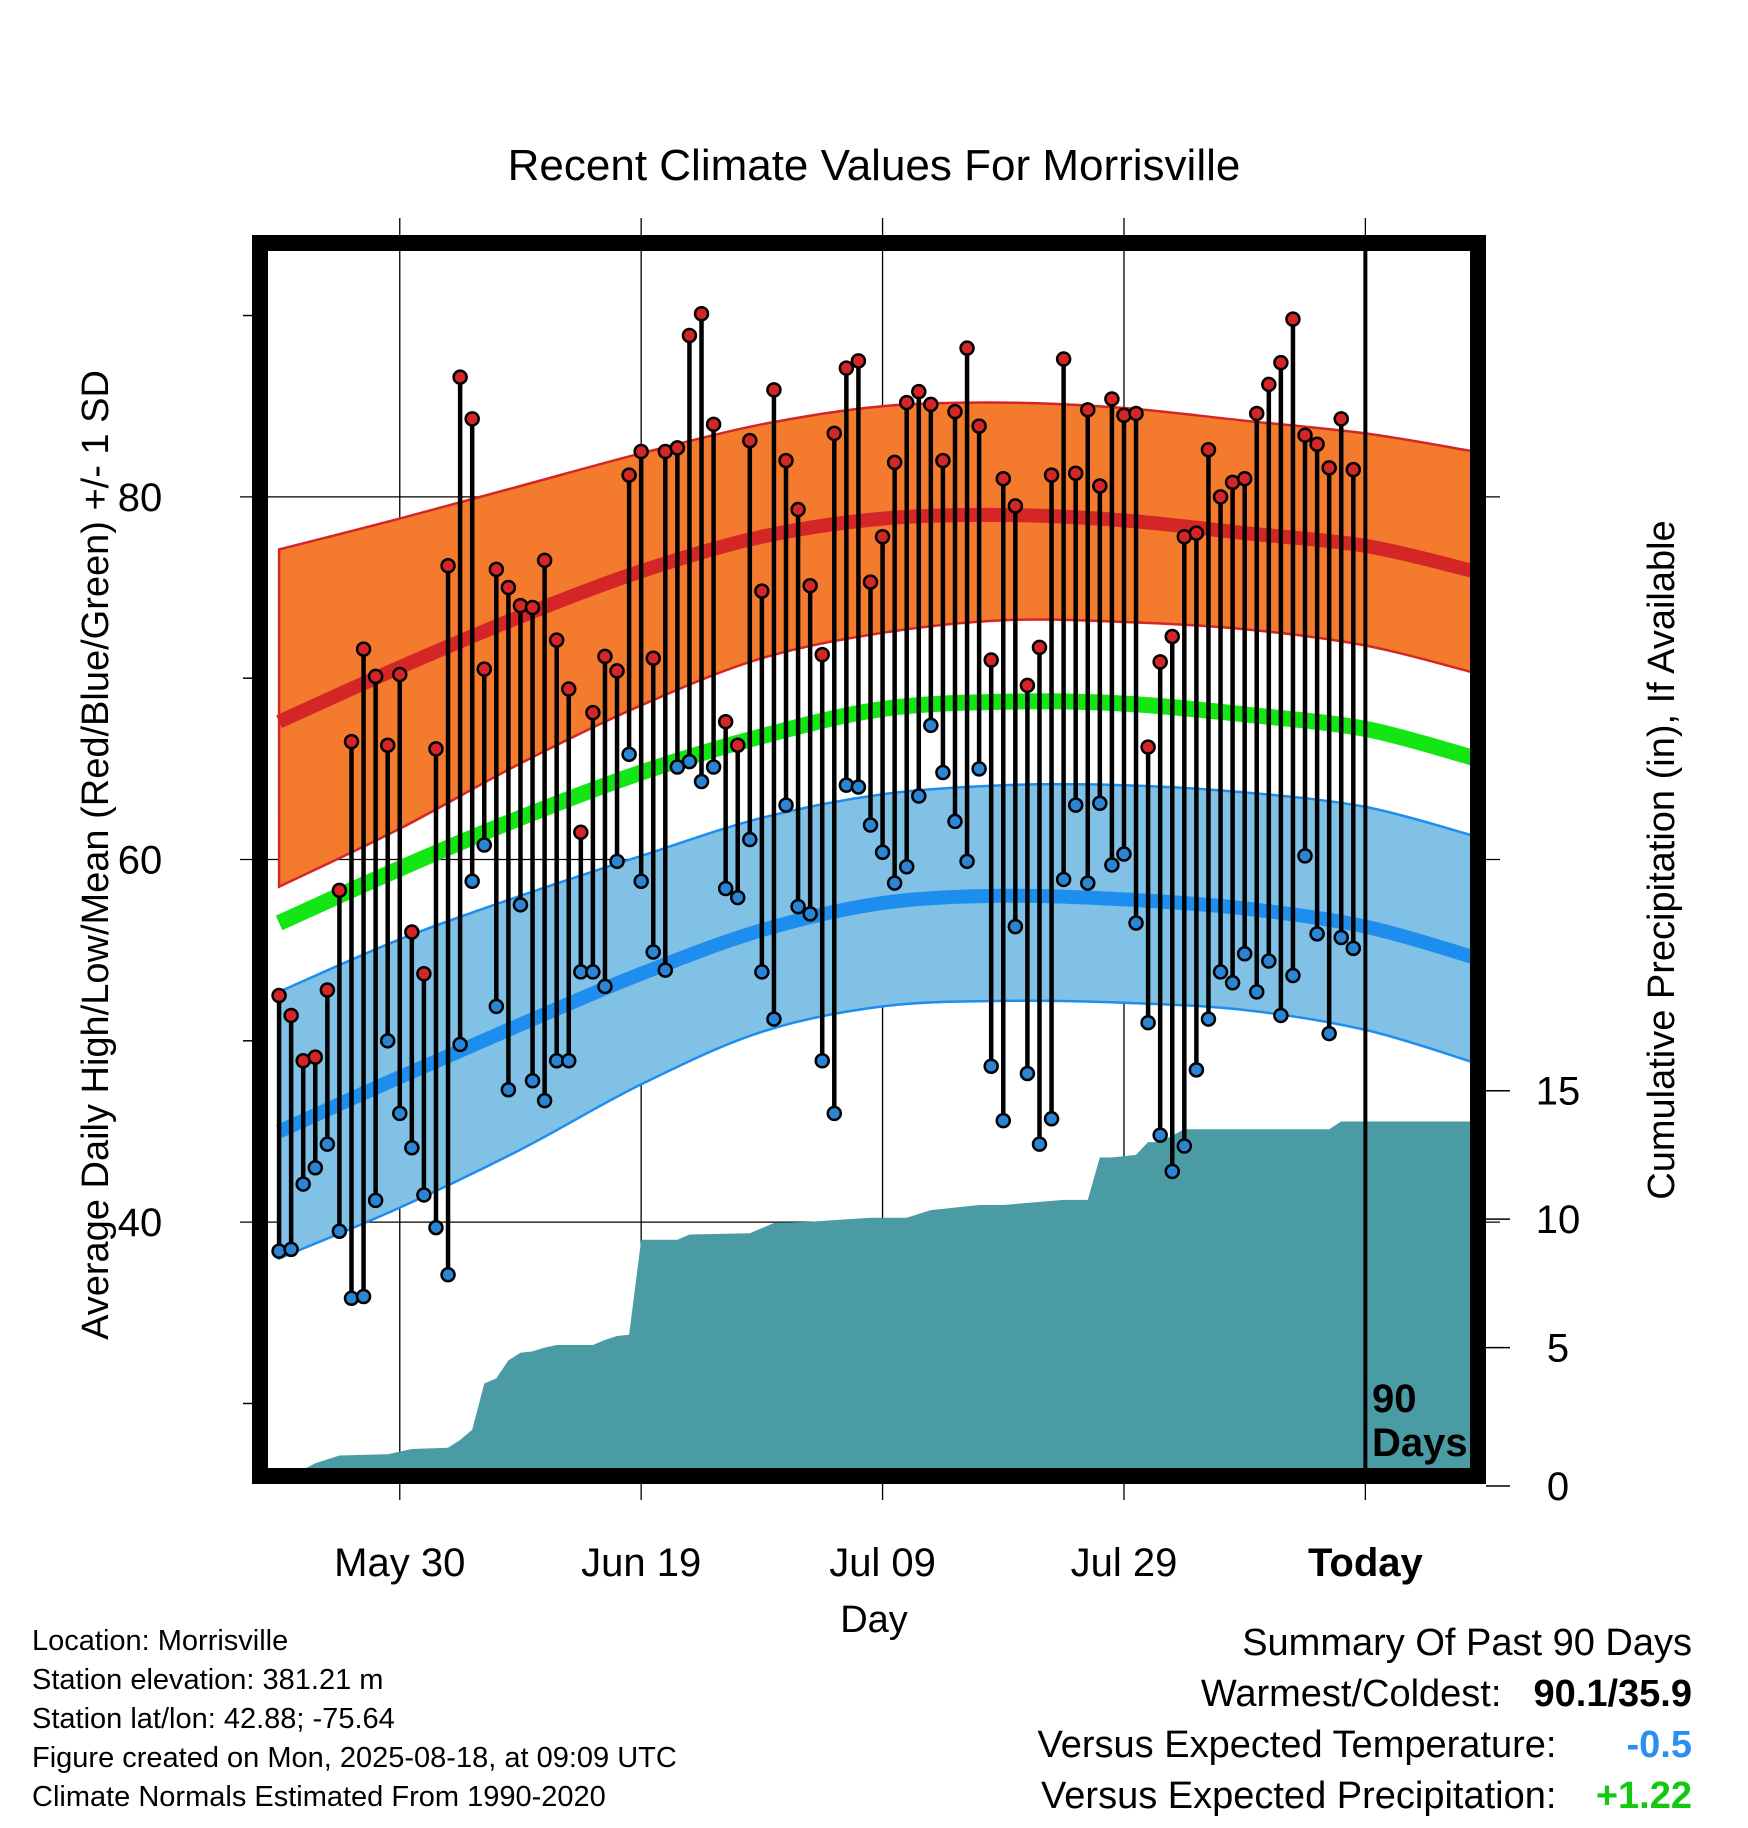 Image resolution: width=1748 pixels, height=1828 pixels. What do you see at coordinates (140, 861) in the screenshot?
I see `y-tick-label-1: 60` at bounding box center [140, 861].